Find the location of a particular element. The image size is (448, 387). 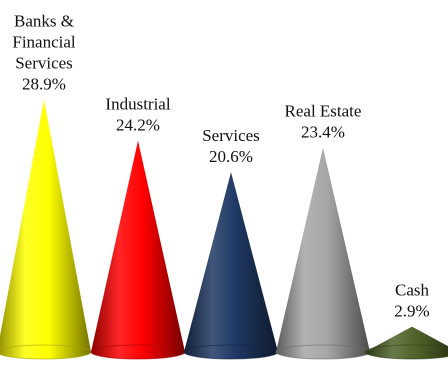

category-label: Industrial is located at coordinates (137, 104).